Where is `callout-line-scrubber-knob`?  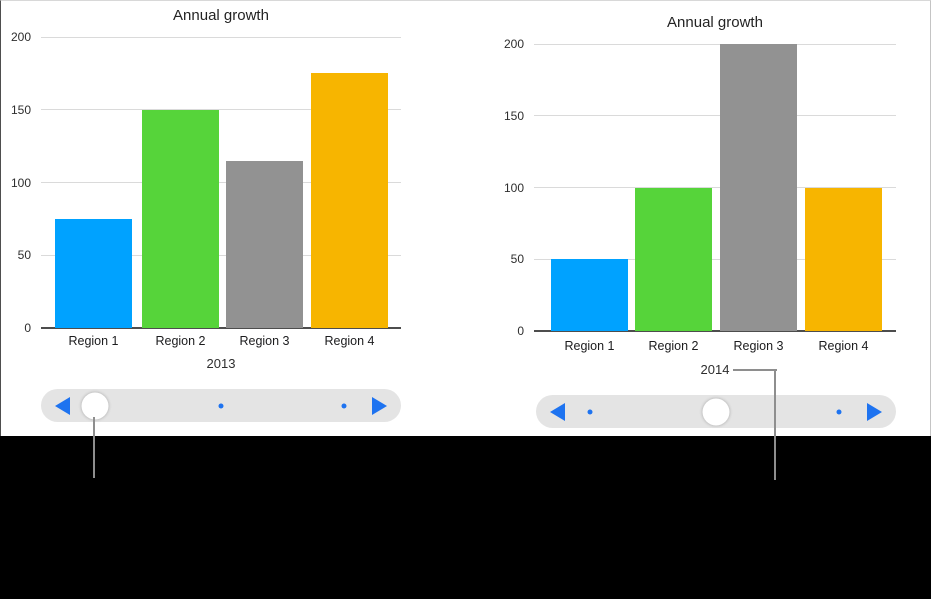
callout-line-scrubber-knob is located at coordinates (94, 447).